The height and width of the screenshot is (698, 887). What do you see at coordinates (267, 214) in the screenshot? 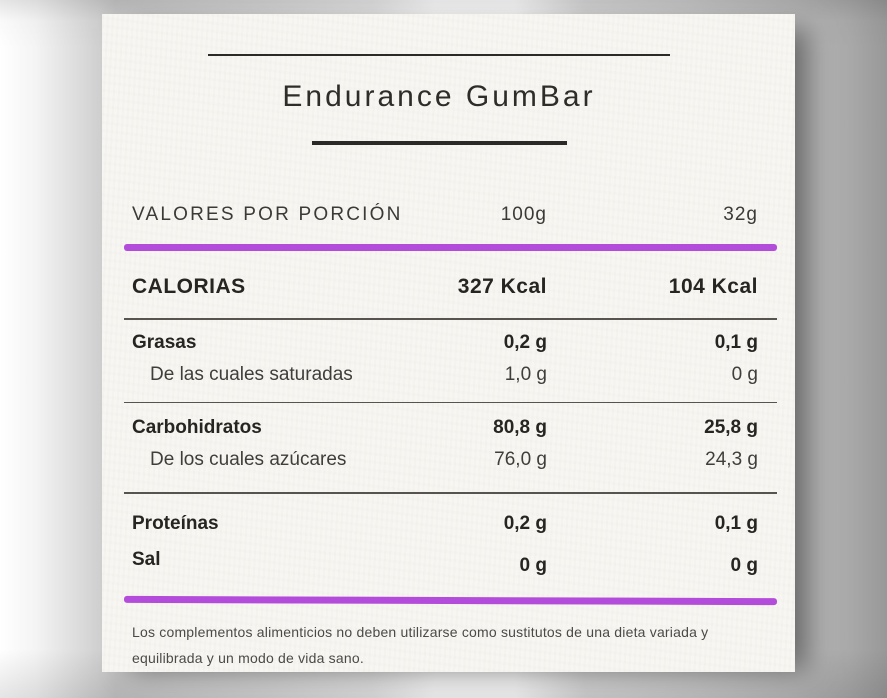
I see `values-per-serving-label: VALORES POR PORCIÓN` at bounding box center [267, 214].